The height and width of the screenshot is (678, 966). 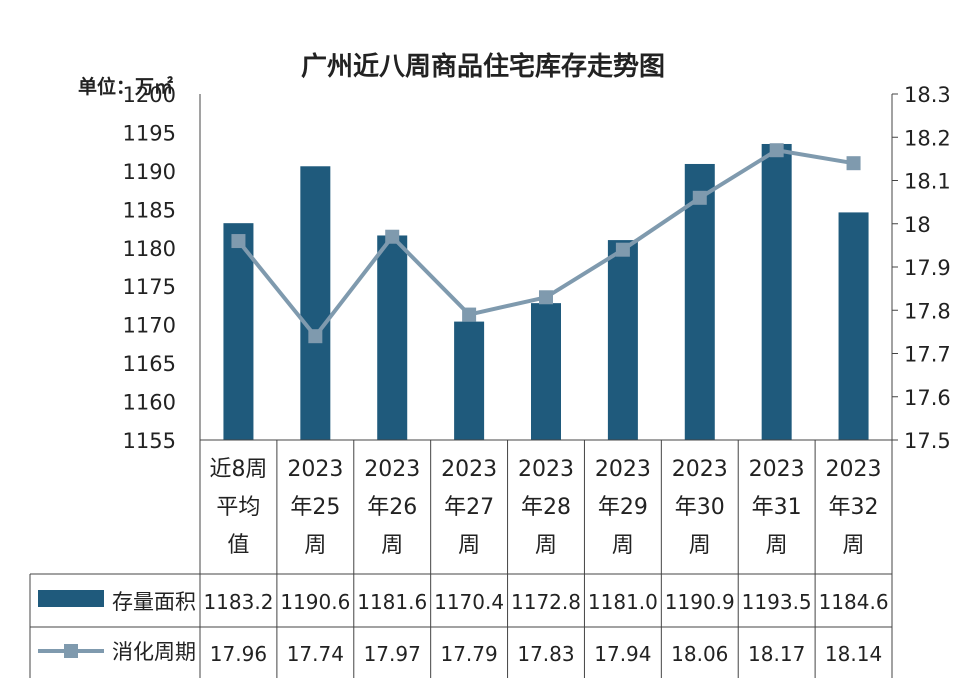 What do you see at coordinates (623, 507) in the screenshot?
I see `x-axis-category-label: 年29` at bounding box center [623, 507].